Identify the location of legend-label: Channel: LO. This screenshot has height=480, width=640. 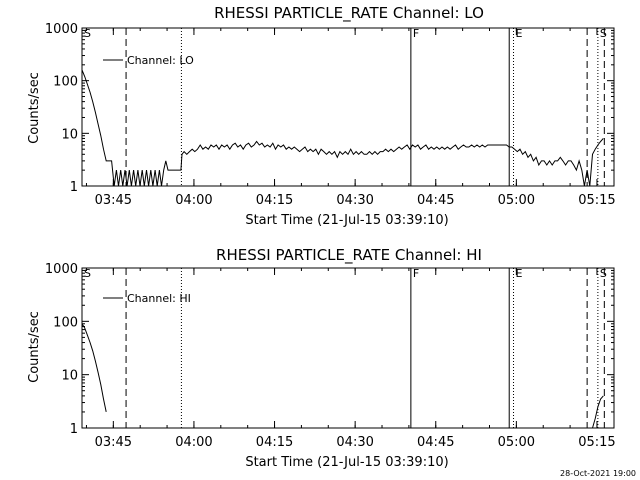
(160, 60).